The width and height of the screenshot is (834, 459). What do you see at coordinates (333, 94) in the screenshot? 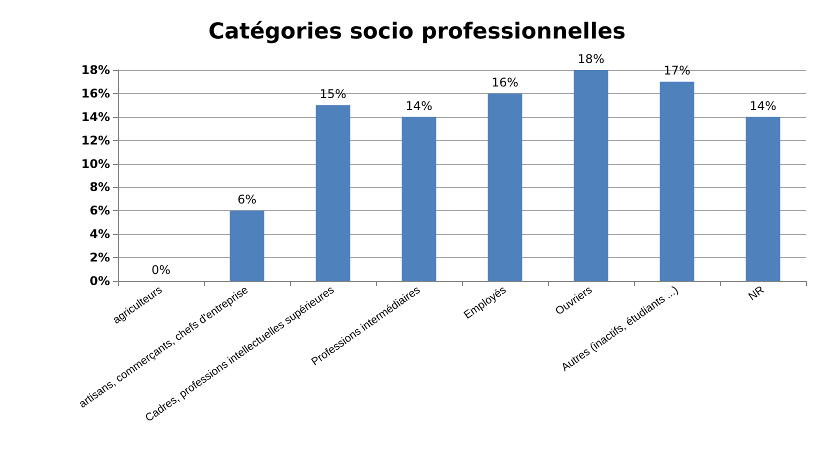
I see `data-label: 15%` at bounding box center [333, 94].